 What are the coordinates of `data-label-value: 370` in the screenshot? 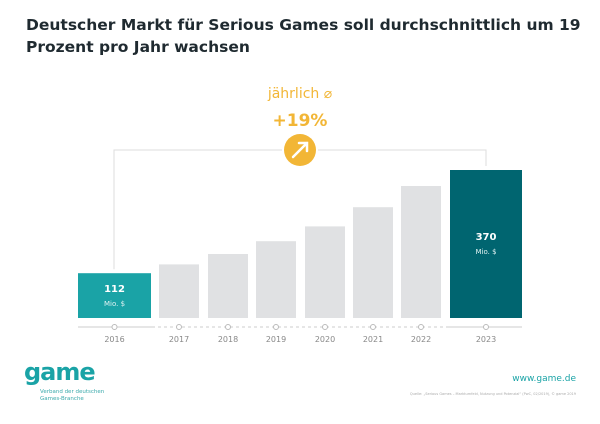 It's located at (486, 237).